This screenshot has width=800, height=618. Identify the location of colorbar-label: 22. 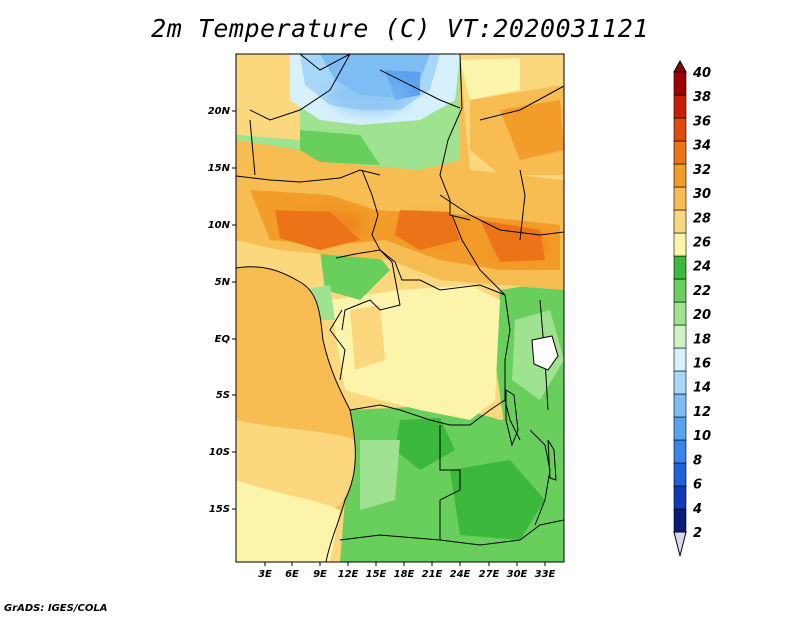
(702, 291).